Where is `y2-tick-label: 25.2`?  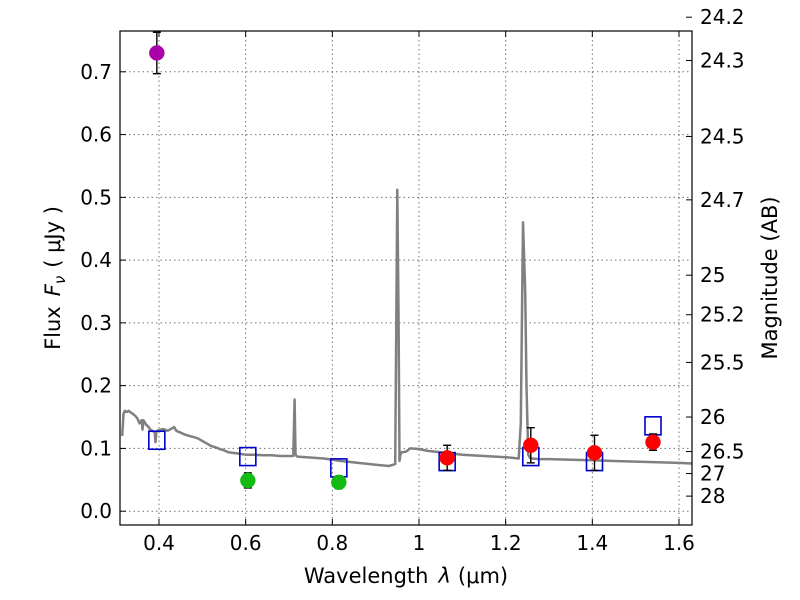 y2-tick-label: 25.2 is located at coordinates (722, 315).